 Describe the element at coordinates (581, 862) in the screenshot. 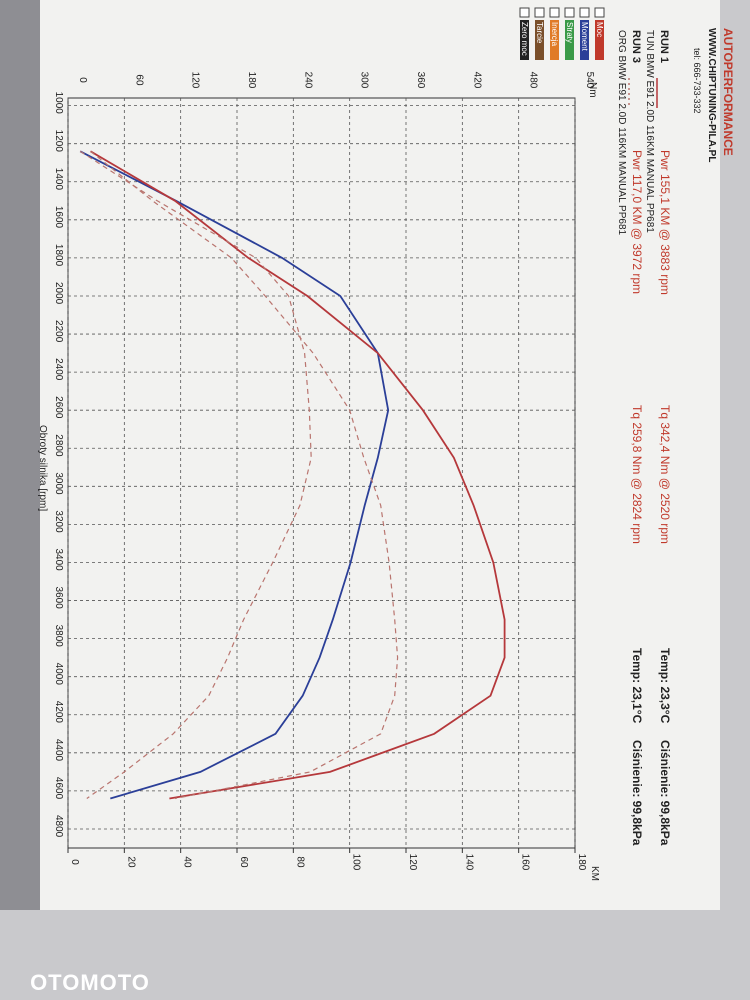

I see `y2-tick-label: 180` at that location.